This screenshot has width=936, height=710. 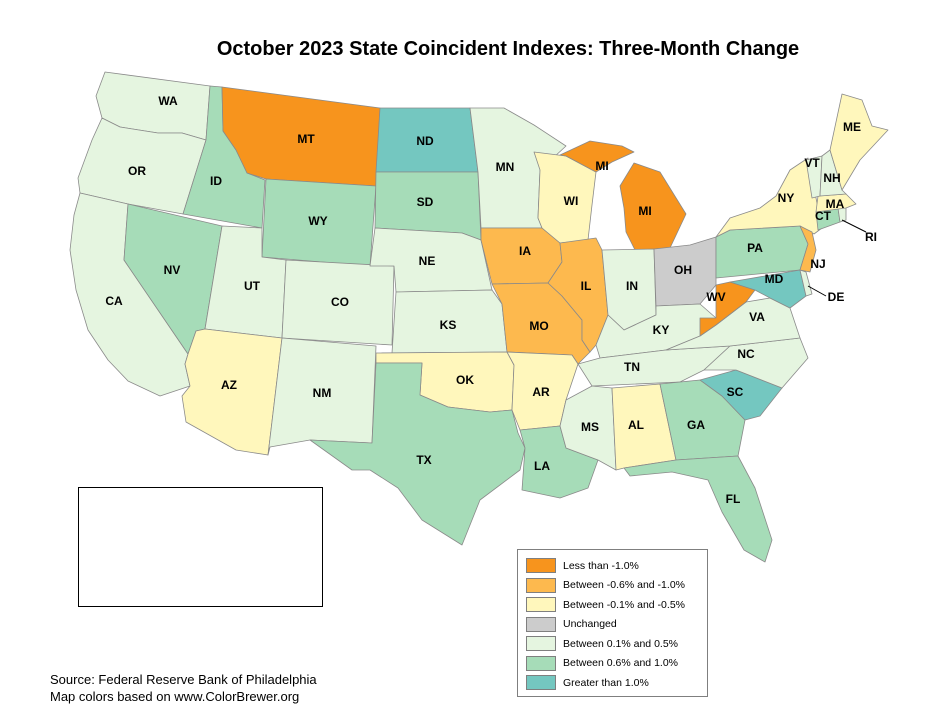 I want to click on state-NJ, so click(x=808, y=249).